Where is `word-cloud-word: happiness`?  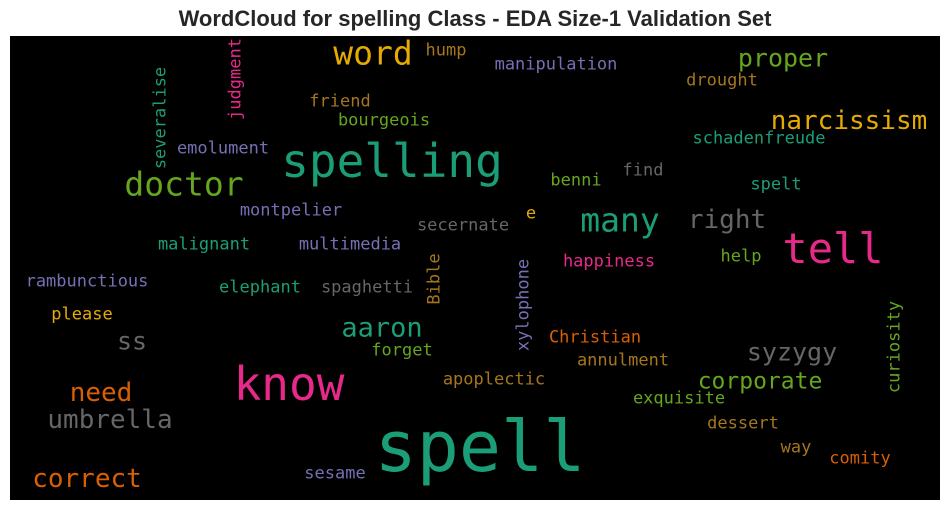 word-cloud-word: happiness is located at coordinates (609, 261).